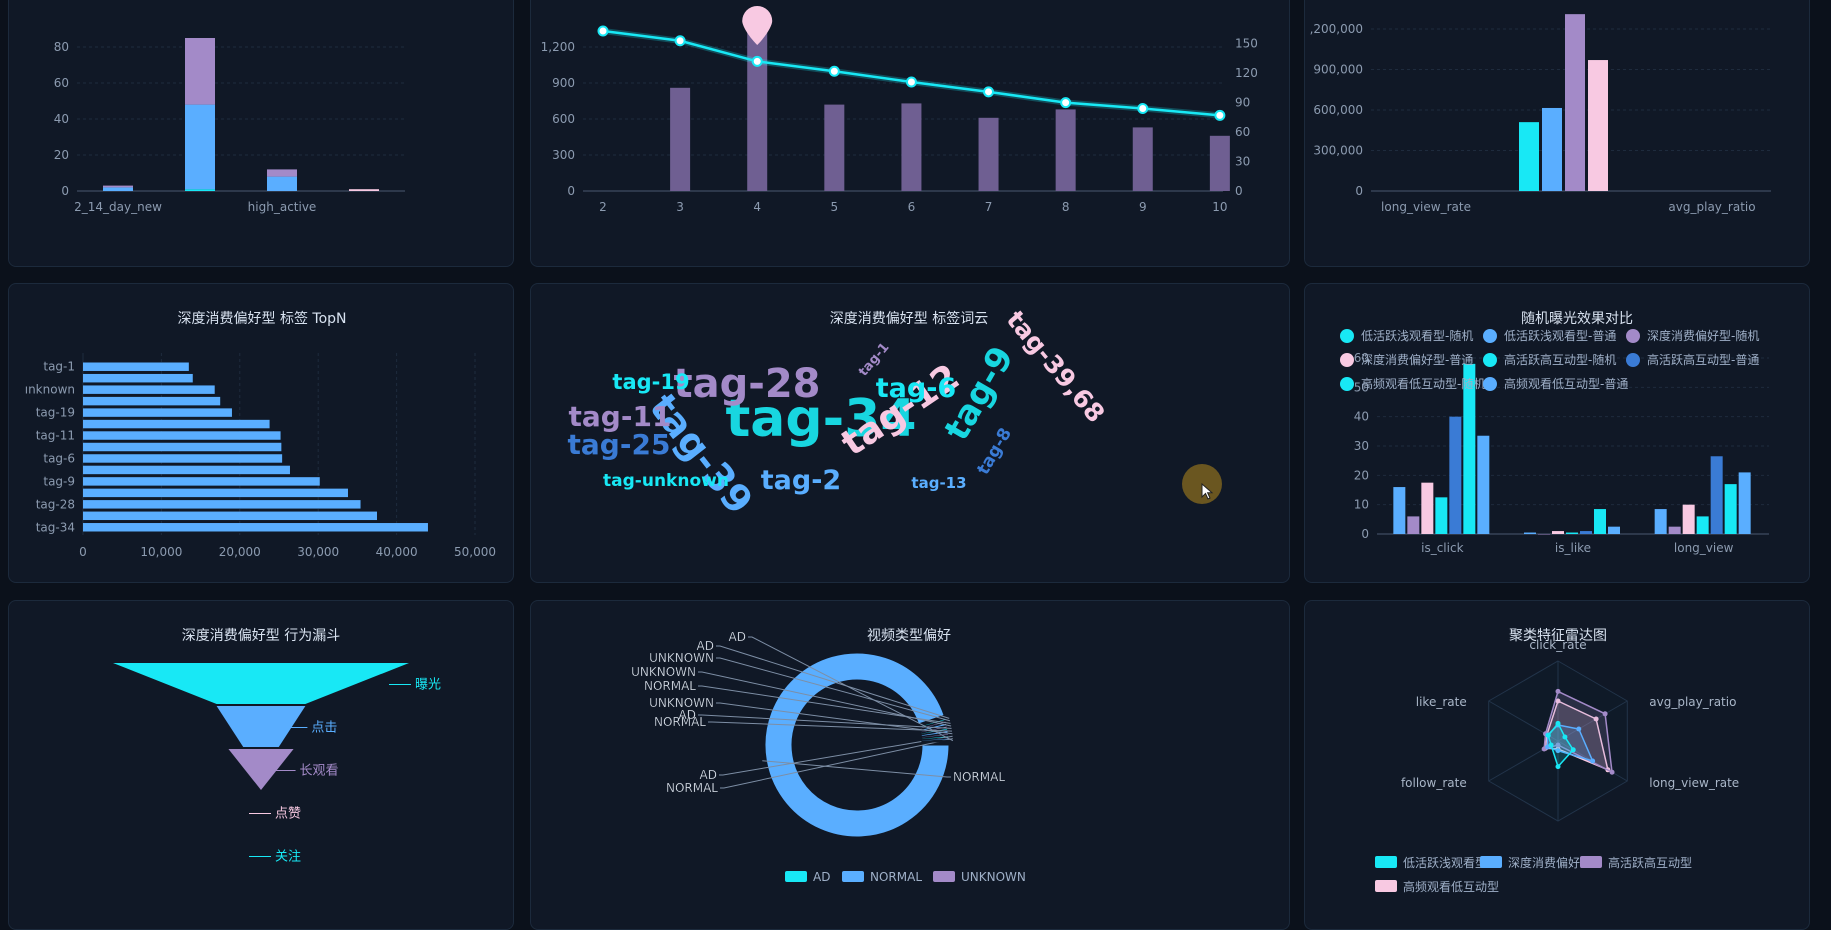 This screenshot has height=930, width=1831. What do you see at coordinates (288, 814) in the screenshot?
I see `funnel-stage-label: 点赞` at bounding box center [288, 814].